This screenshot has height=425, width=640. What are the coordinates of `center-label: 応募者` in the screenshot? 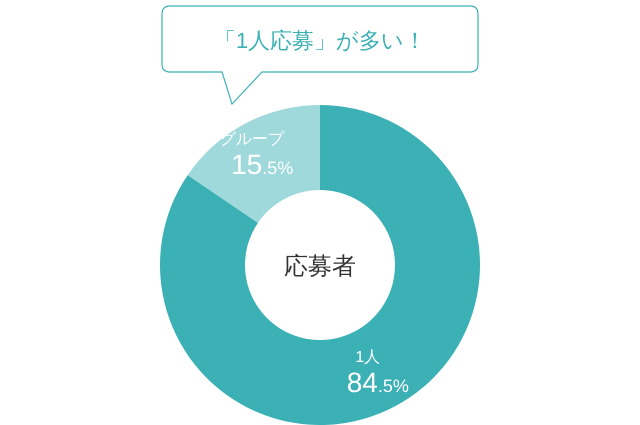 It's located at (320, 266).